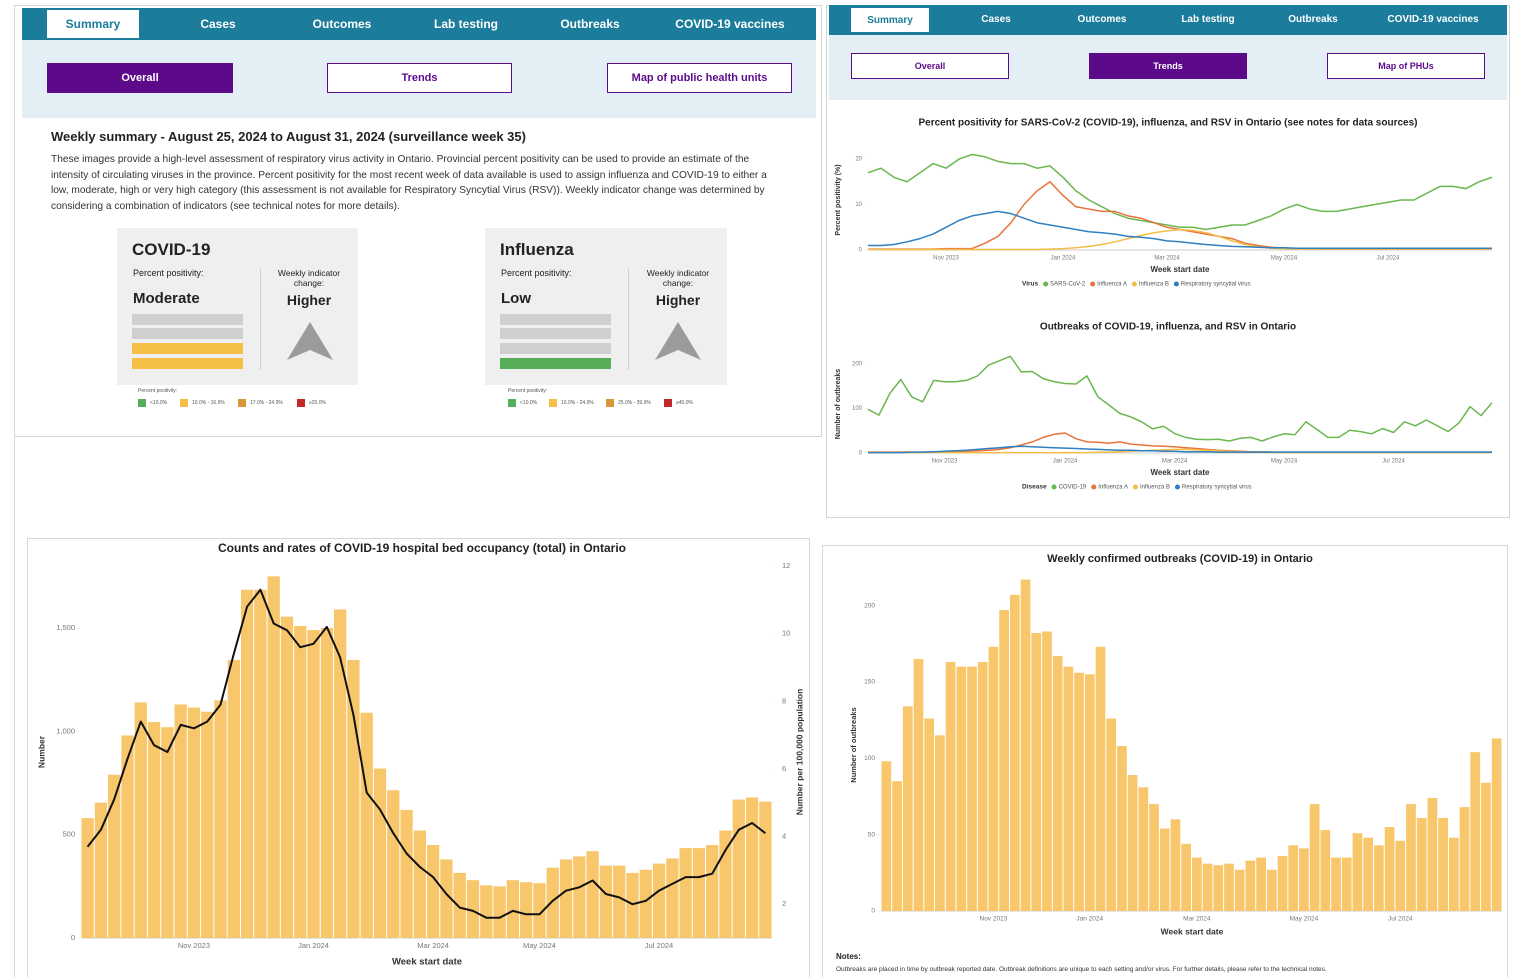 The image size is (1514, 977). I want to click on legend-label: Influenza A, so click(1112, 285).